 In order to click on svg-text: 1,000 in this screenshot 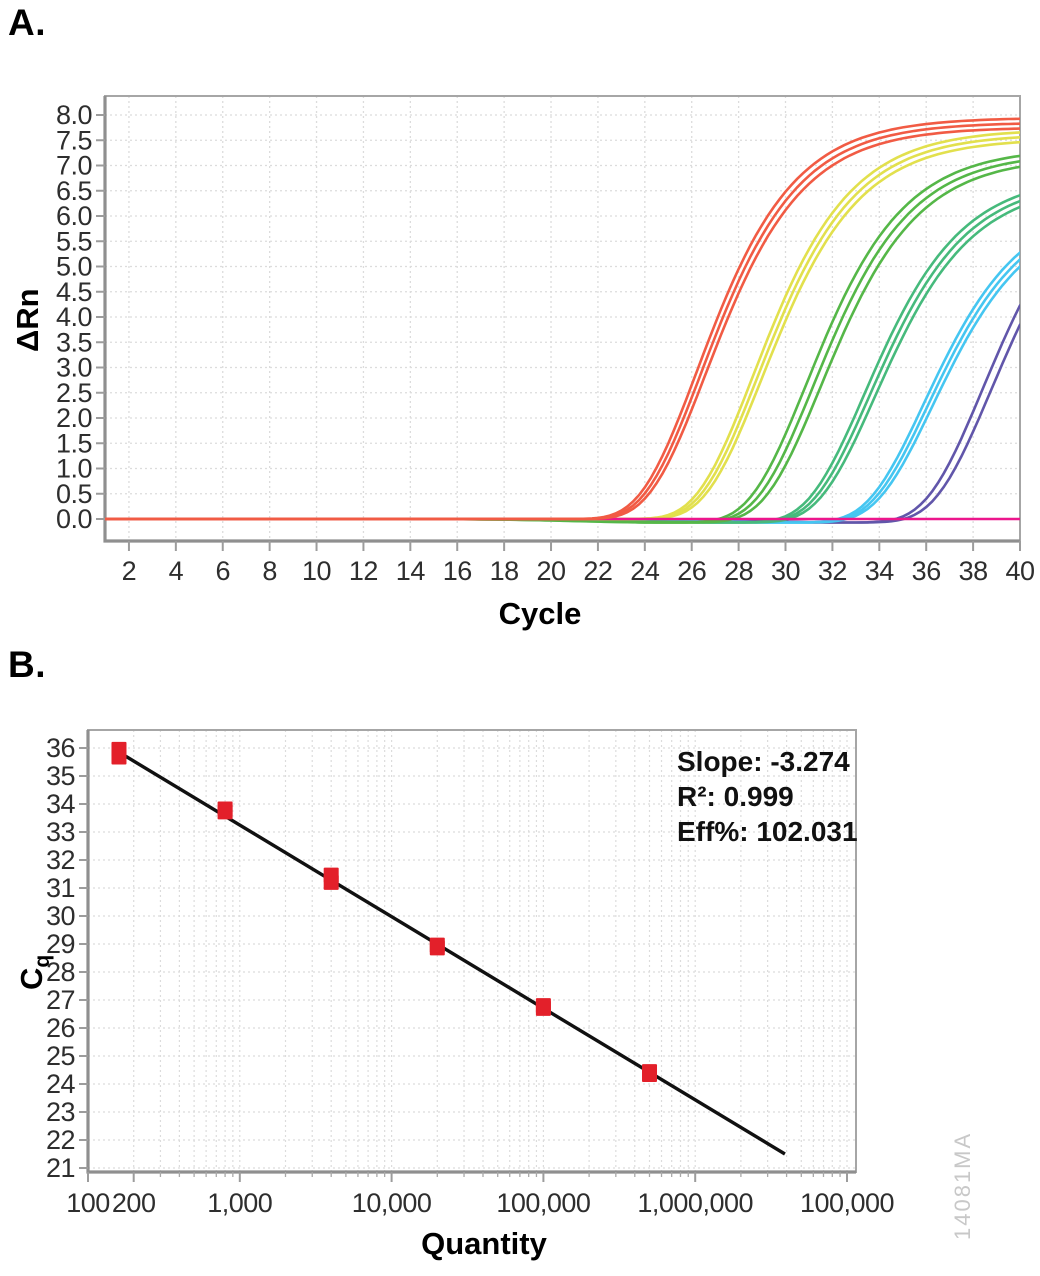, I will do `click(239, 1203)`.